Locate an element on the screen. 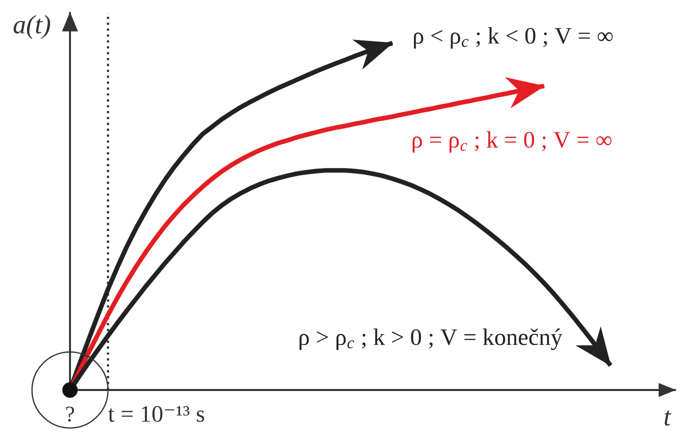  x-axis-title: t is located at coordinates (668, 418).